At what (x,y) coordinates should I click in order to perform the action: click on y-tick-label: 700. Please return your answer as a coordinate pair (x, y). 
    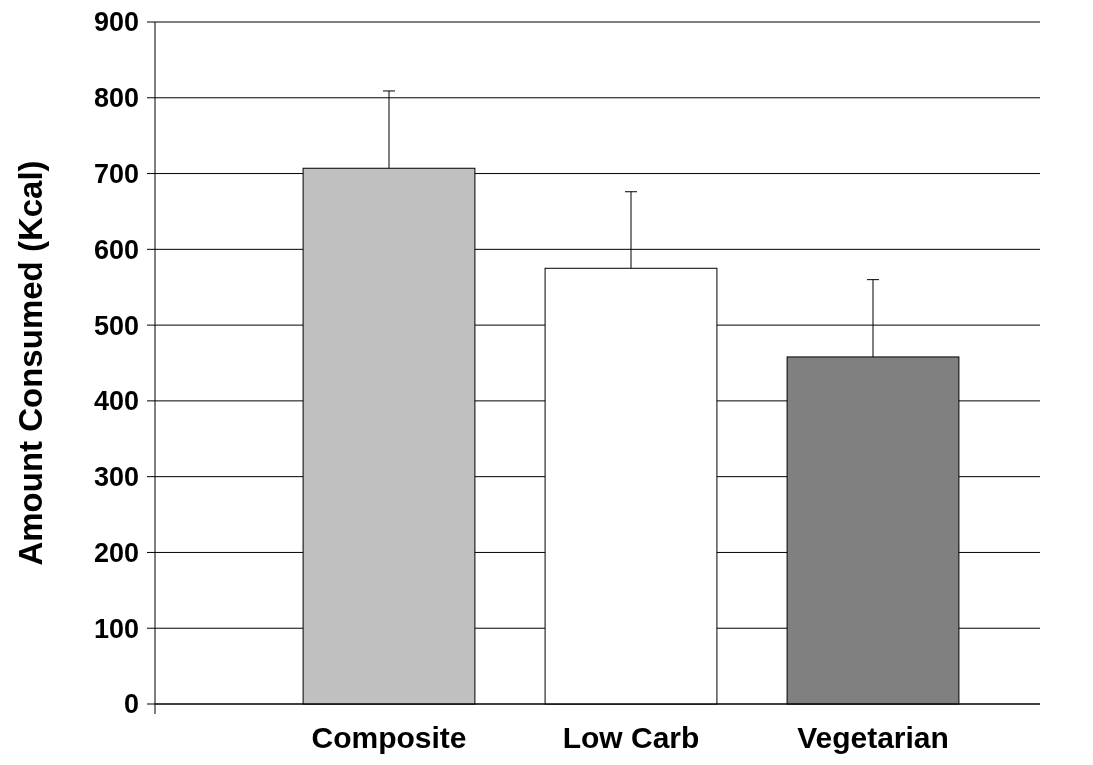
    Looking at the image, I should click on (116, 174).